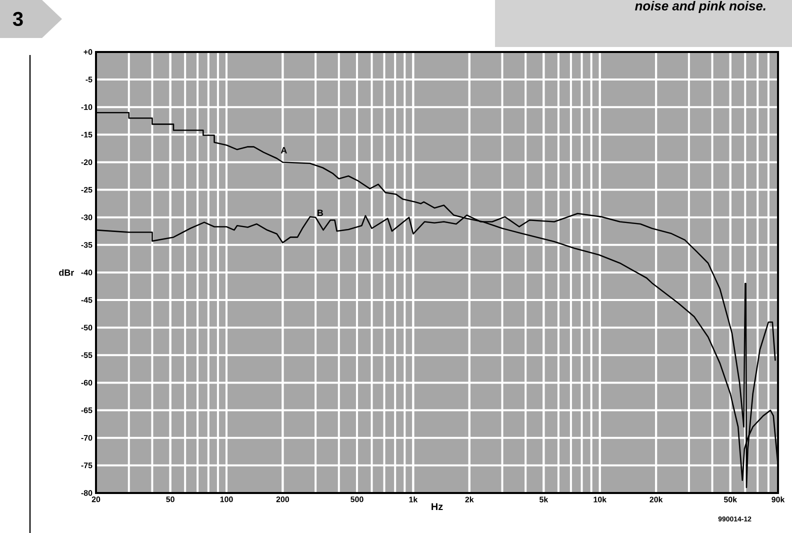 The height and width of the screenshot is (533, 792). Describe the element at coordinates (17, 19) in the screenshot. I see `chart-title: 3` at that location.